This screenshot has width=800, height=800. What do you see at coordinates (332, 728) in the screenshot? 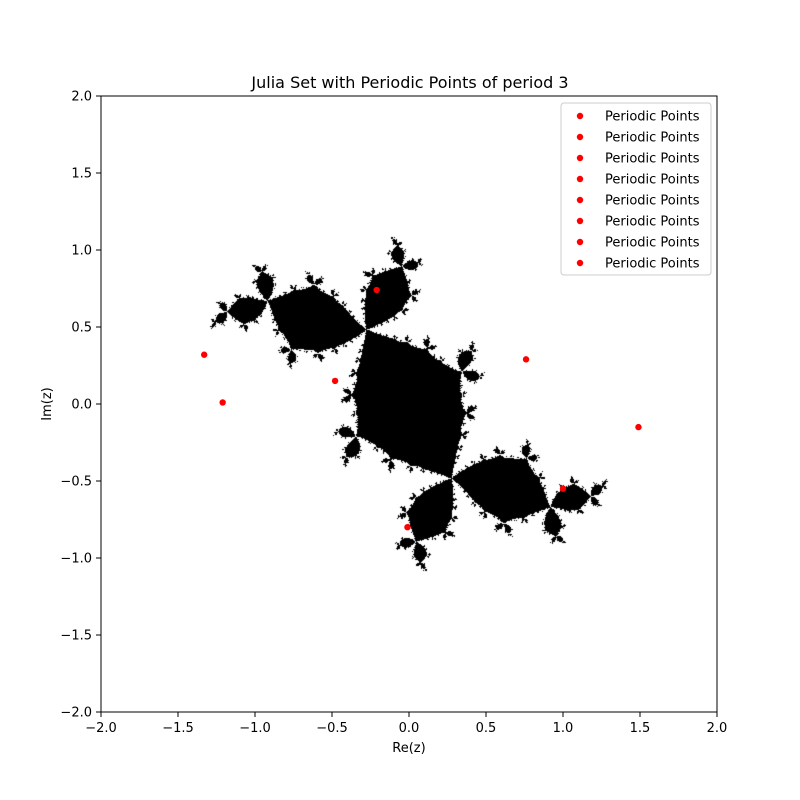
I see `x-tick-label: −0.5` at bounding box center [332, 728].